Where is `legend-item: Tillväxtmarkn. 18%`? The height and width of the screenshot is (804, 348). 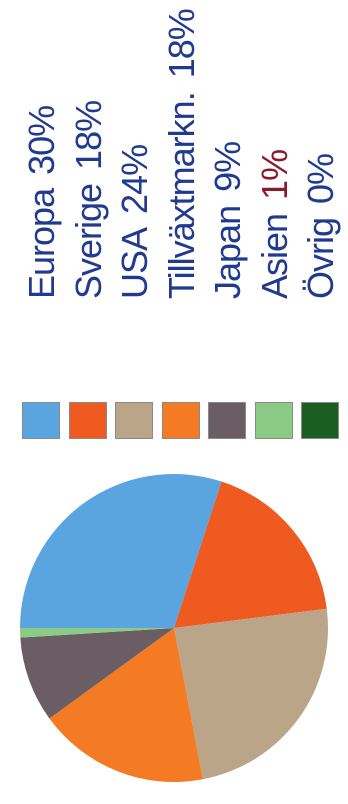
legend-item: Tillväxtmarkn. 18% is located at coordinates (184, 224).